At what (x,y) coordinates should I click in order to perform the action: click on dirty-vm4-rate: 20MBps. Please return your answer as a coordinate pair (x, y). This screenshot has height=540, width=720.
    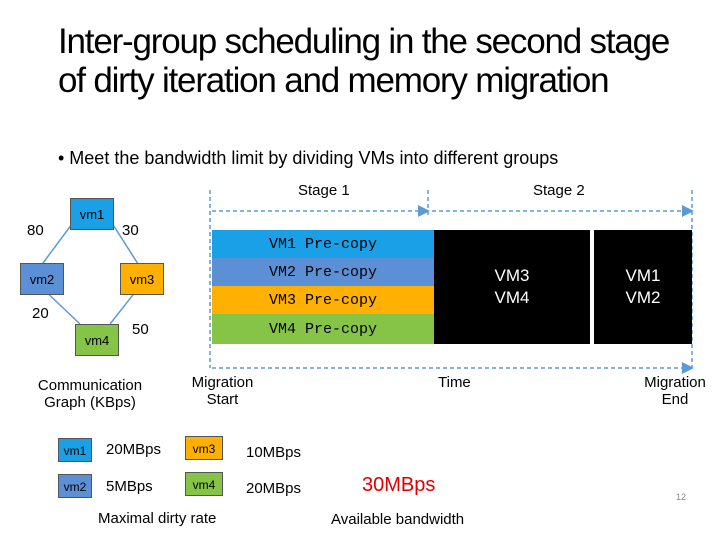
    Looking at the image, I should click on (274, 488).